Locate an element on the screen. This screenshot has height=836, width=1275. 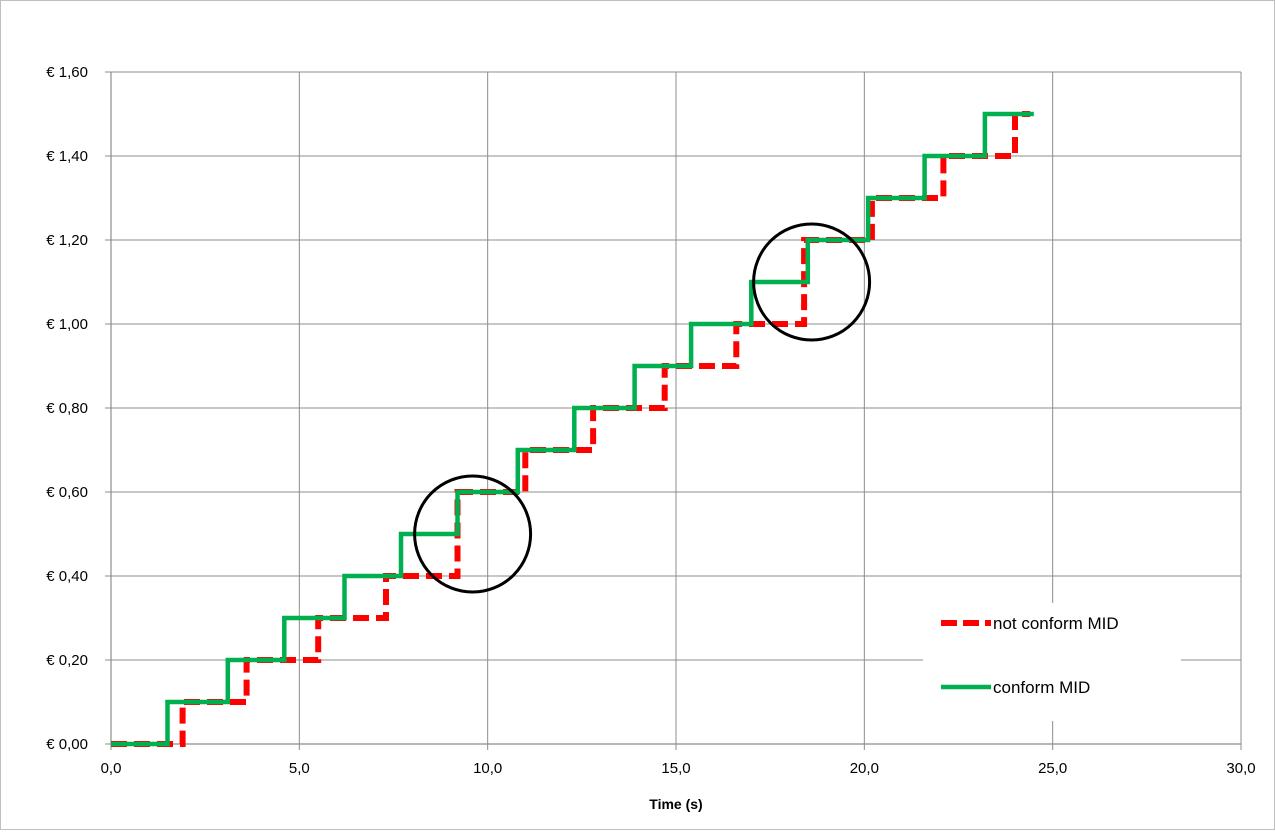
y-tick-label: € 0,80 is located at coordinates (67, 408).